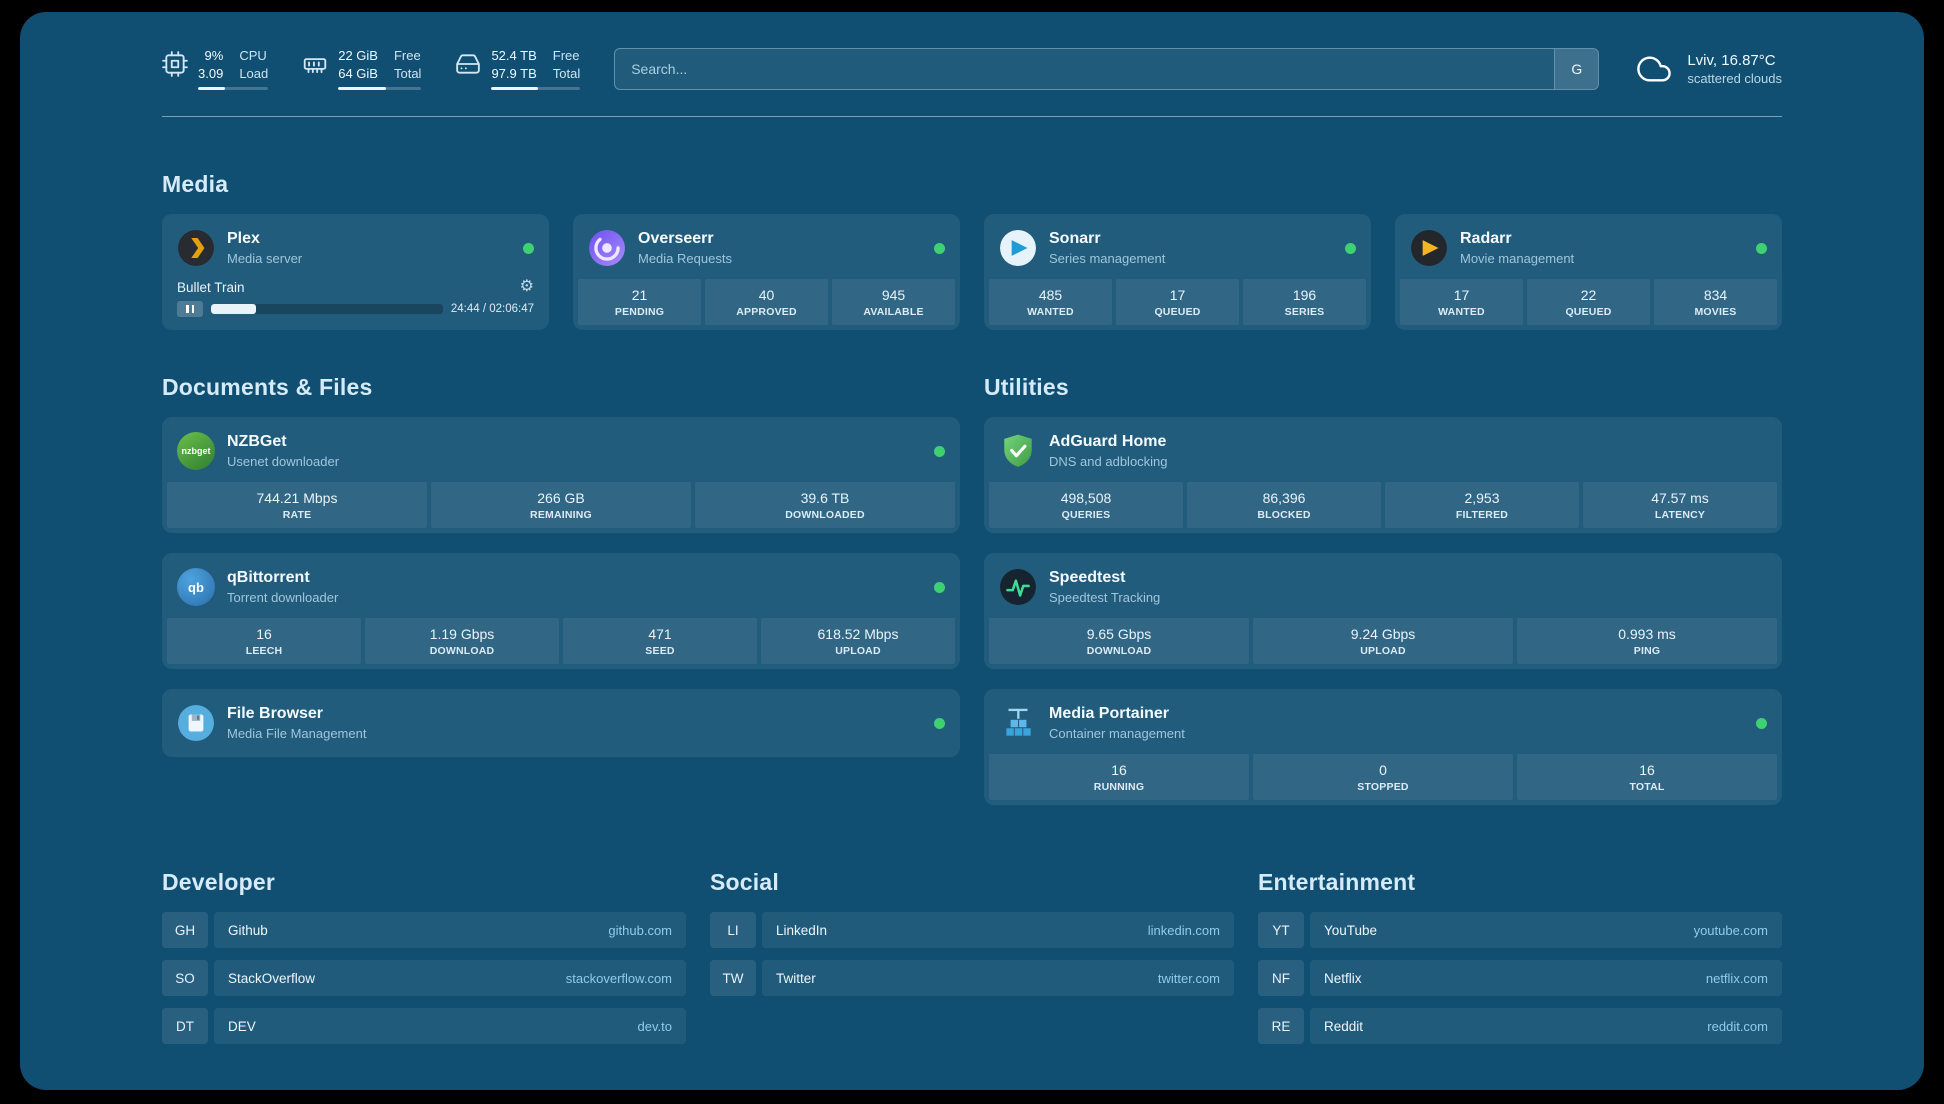 The height and width of the screenshot is (1104, 1944). What do you see at coordinates (1086, 505) in the screenshot?
I see `stat-queries: 498,508 QUERIES` at bounding box center [1086, 505].